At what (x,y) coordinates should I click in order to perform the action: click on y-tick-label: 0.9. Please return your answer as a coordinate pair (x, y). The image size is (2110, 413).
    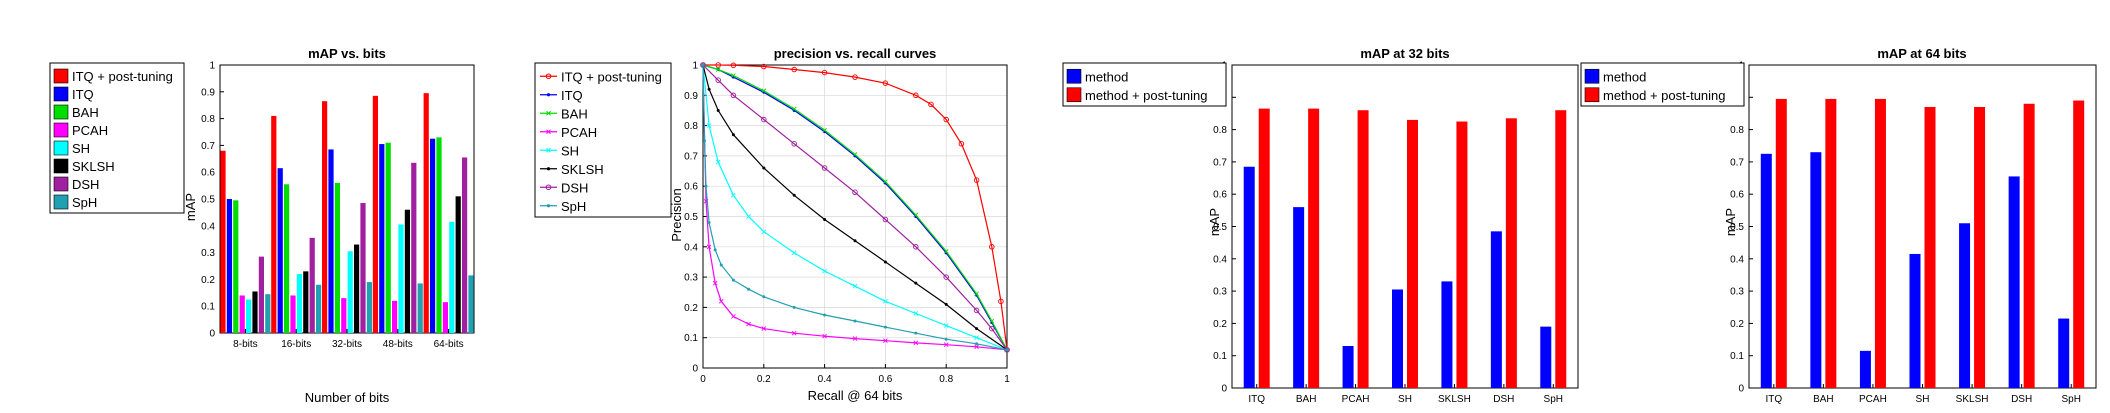
    Looking at the image, I should click on (208, 92).